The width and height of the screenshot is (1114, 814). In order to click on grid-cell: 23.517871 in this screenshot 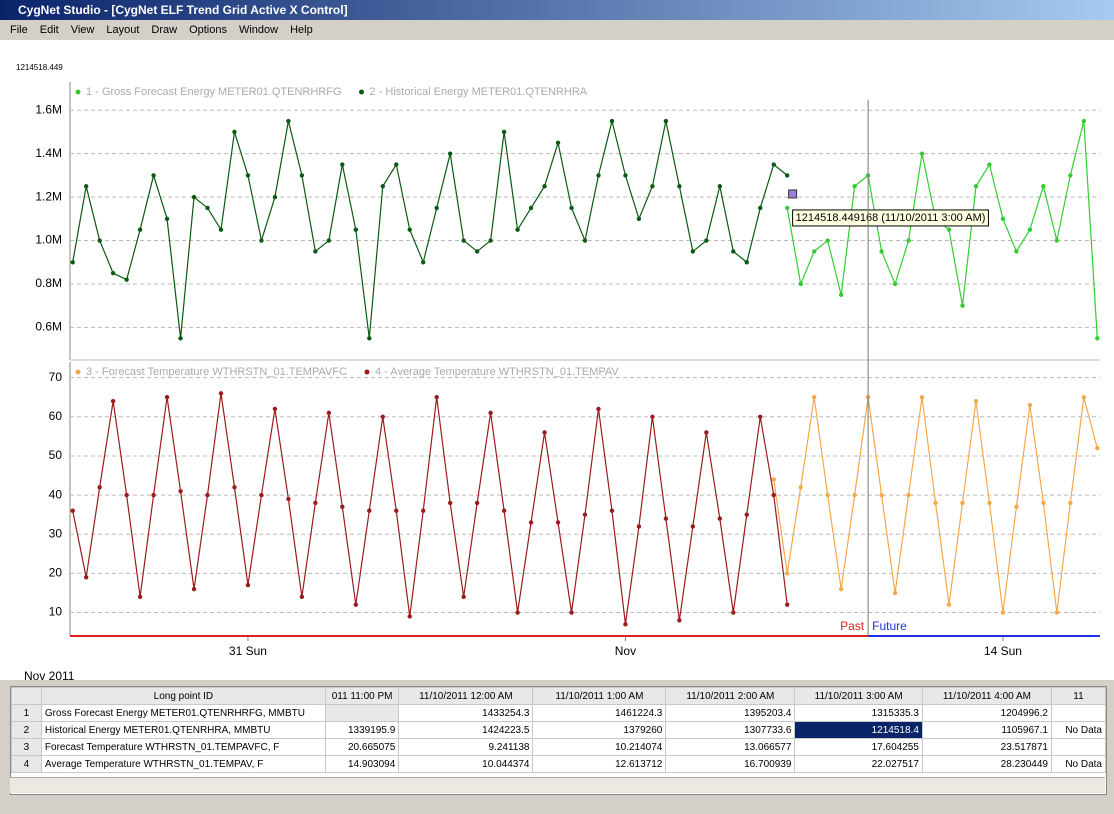, I will do `click(986, 747)`.